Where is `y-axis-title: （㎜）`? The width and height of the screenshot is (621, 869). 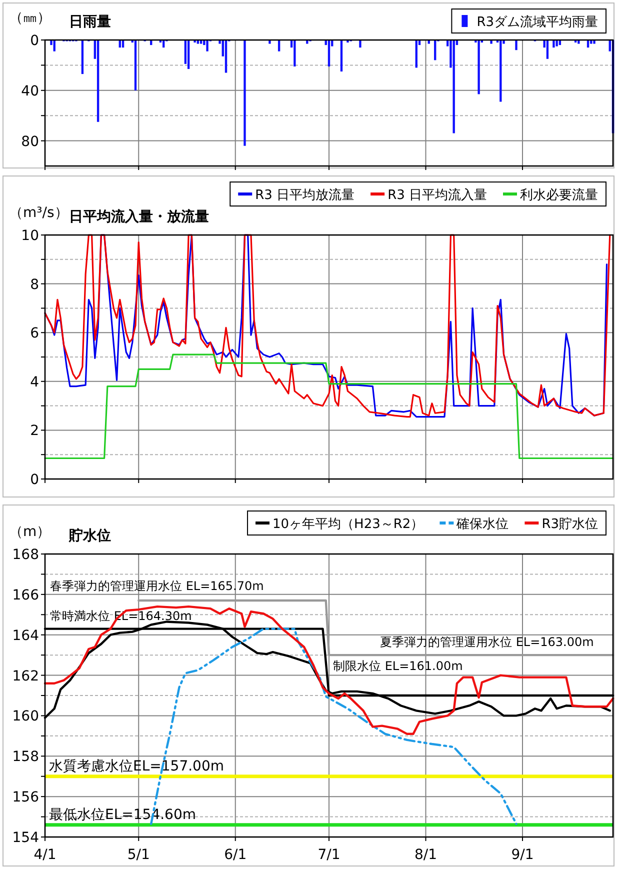
y-axis-title: （㎜） is located at coordinates (30, 18).